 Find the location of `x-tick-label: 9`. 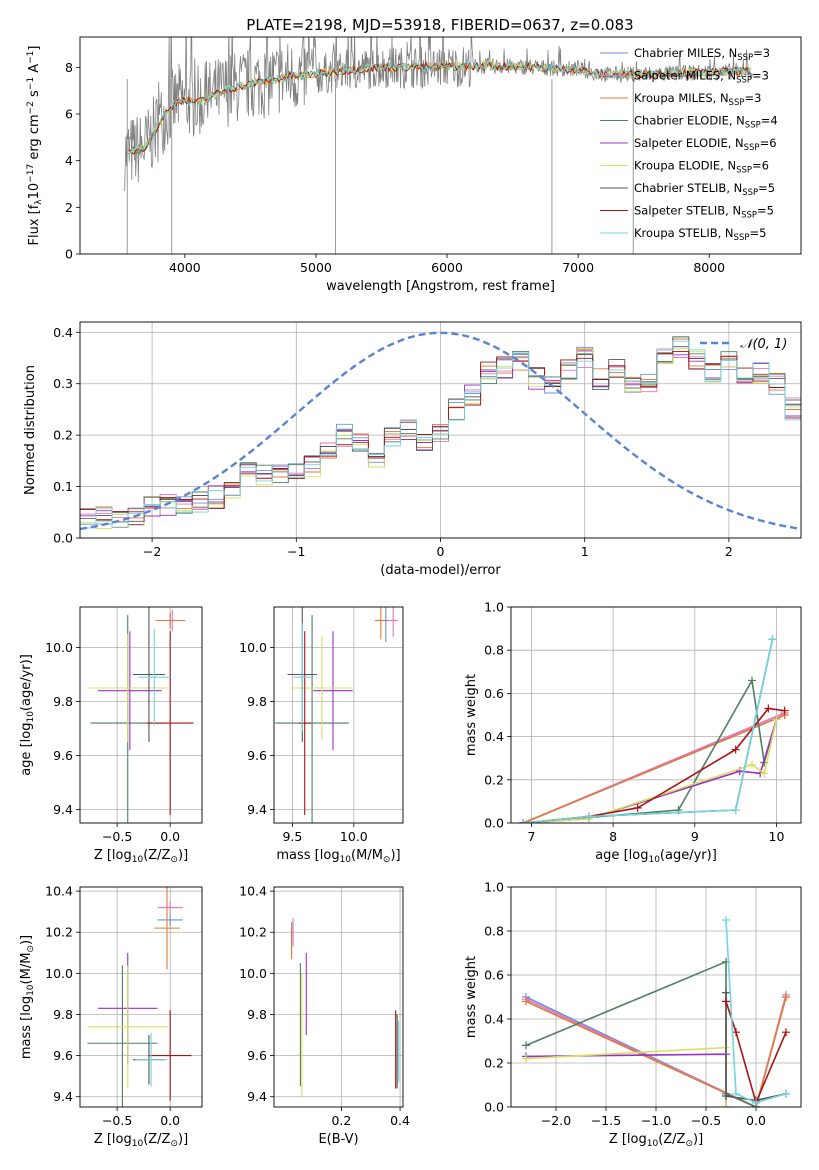

x-tick-label: 9 is located at coordinates (695, 836).